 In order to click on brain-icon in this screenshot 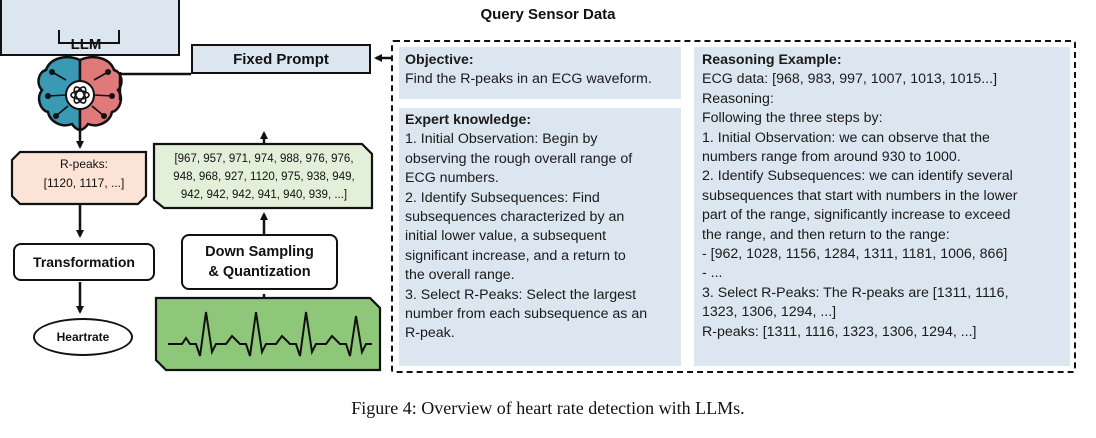, I will do `click(80, 94)`.